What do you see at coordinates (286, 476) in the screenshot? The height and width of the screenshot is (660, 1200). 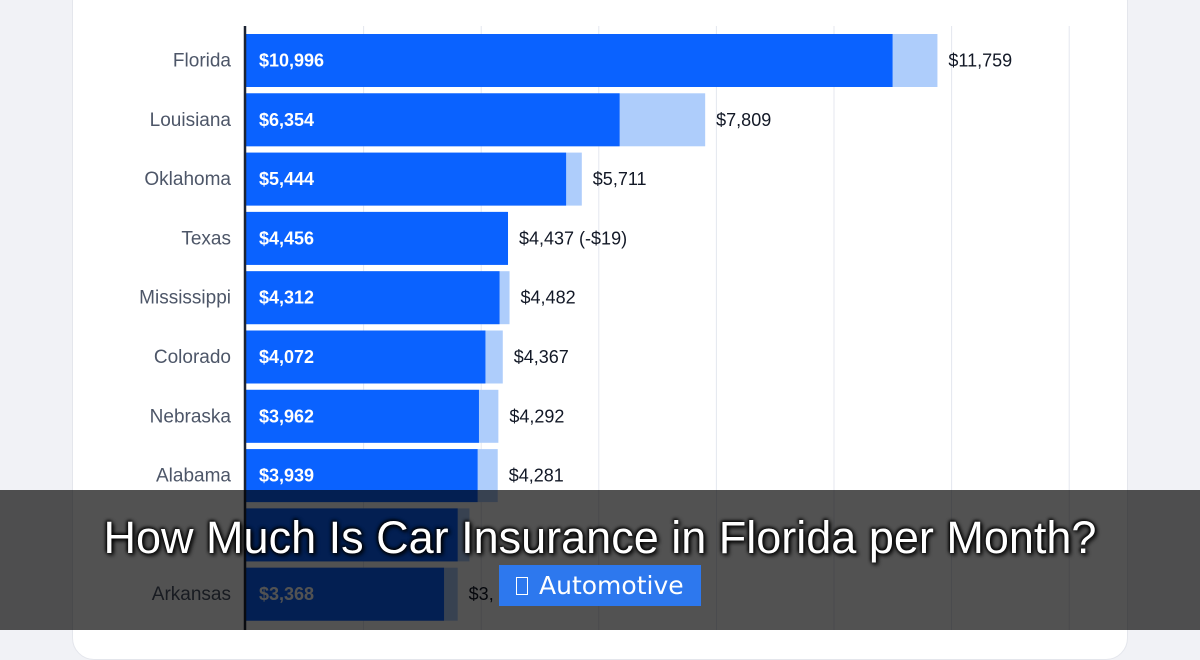 I see `bar-value-label: $3,939` at bounding box center [286, 476].